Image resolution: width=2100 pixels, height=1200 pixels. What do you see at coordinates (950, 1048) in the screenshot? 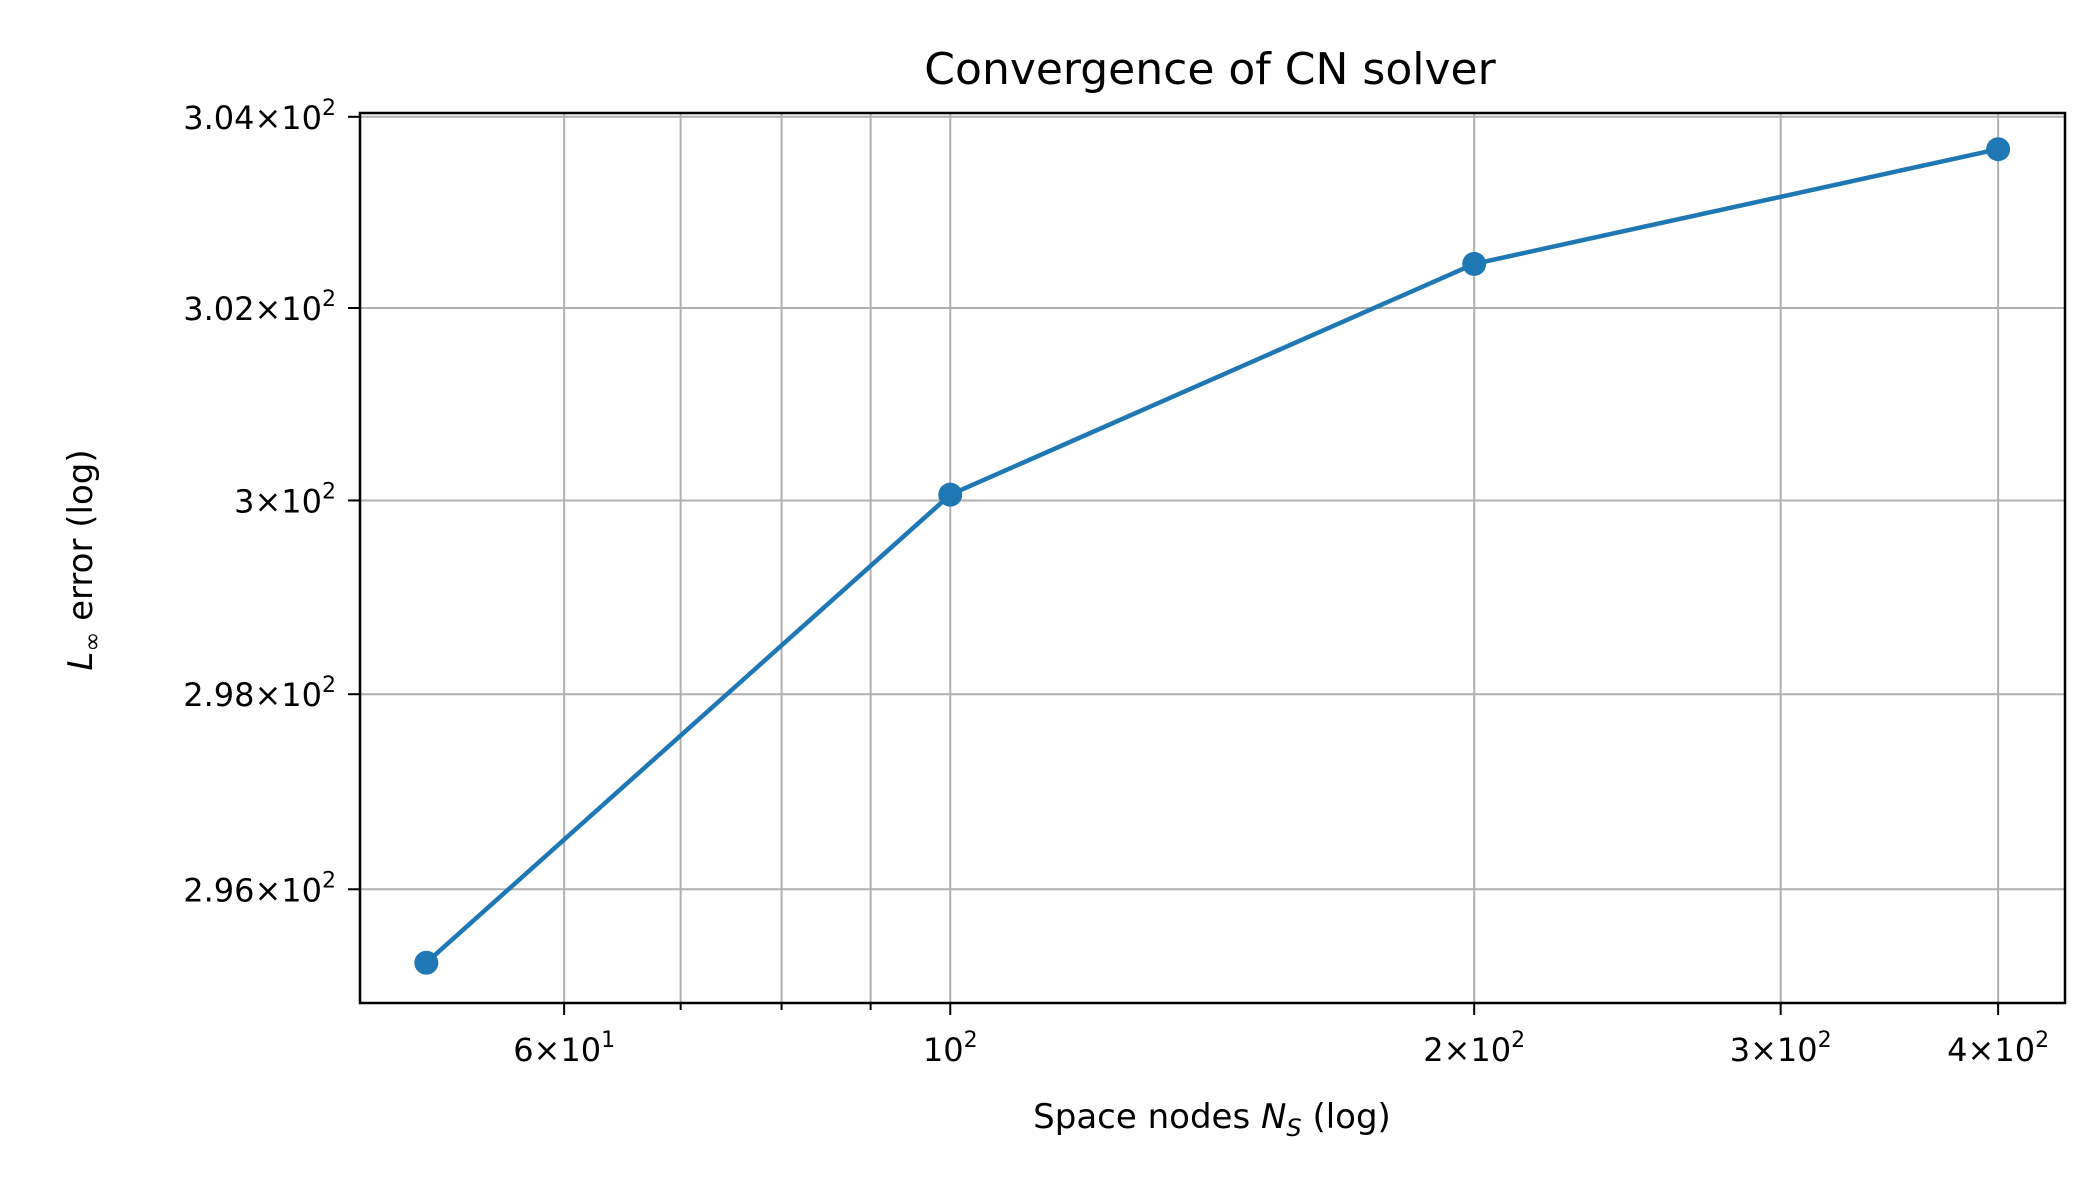
I see `x-tick-label: 102` at bounding box center [950, 1048].